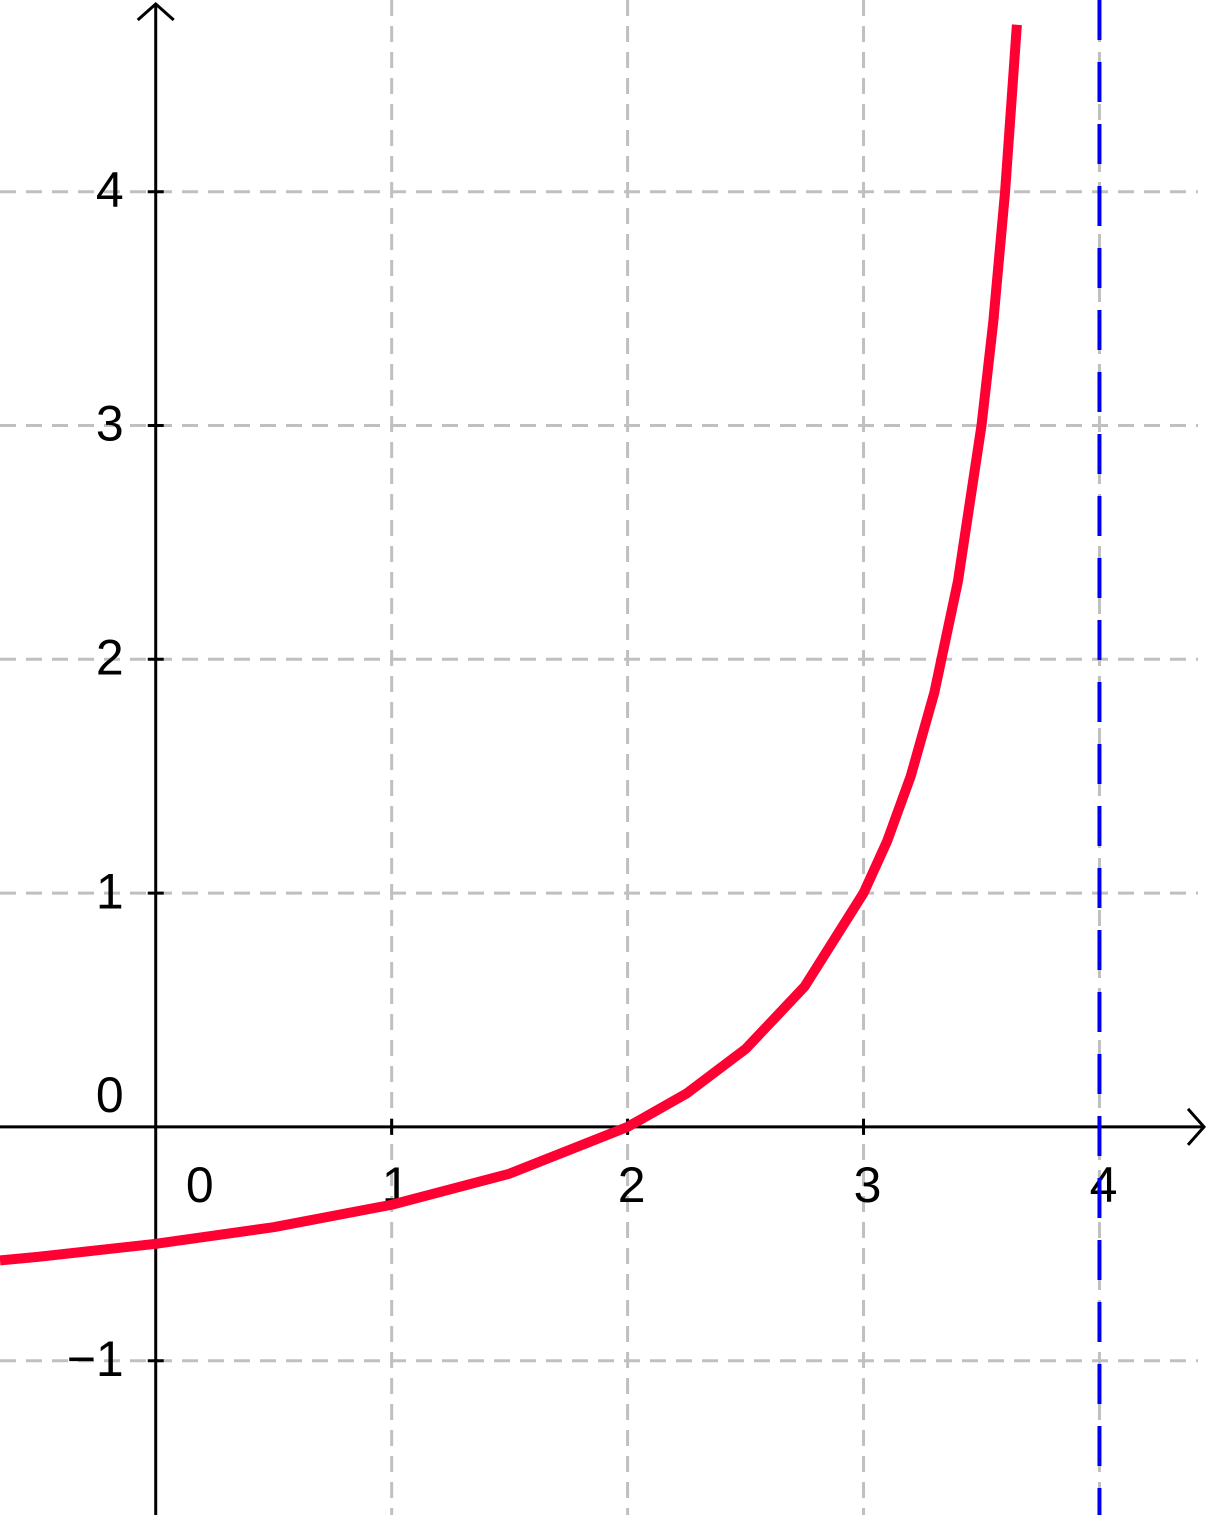 The height and width of the screenshot is (1515, 1208). Describe the element at coordinates (110, 424) in the screenshot. I see `y-tick-label: 3` at that location.